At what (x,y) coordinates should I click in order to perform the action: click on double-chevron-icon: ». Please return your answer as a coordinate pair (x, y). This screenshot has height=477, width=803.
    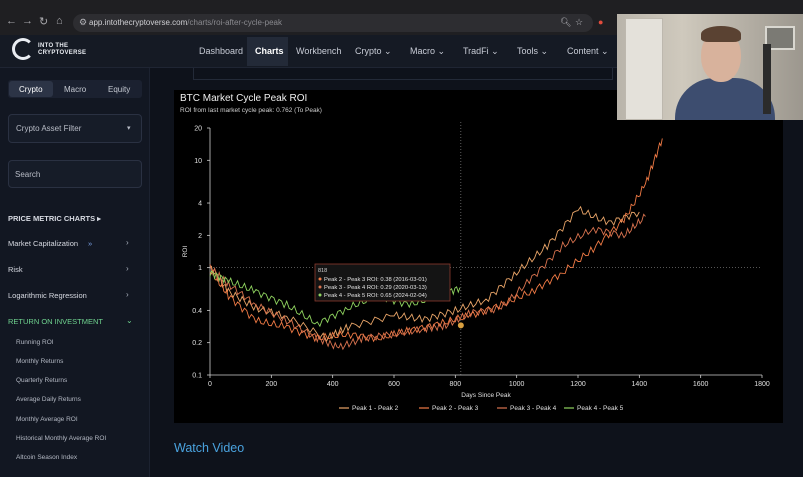
    Looking at the image, I should click on (90, 243).